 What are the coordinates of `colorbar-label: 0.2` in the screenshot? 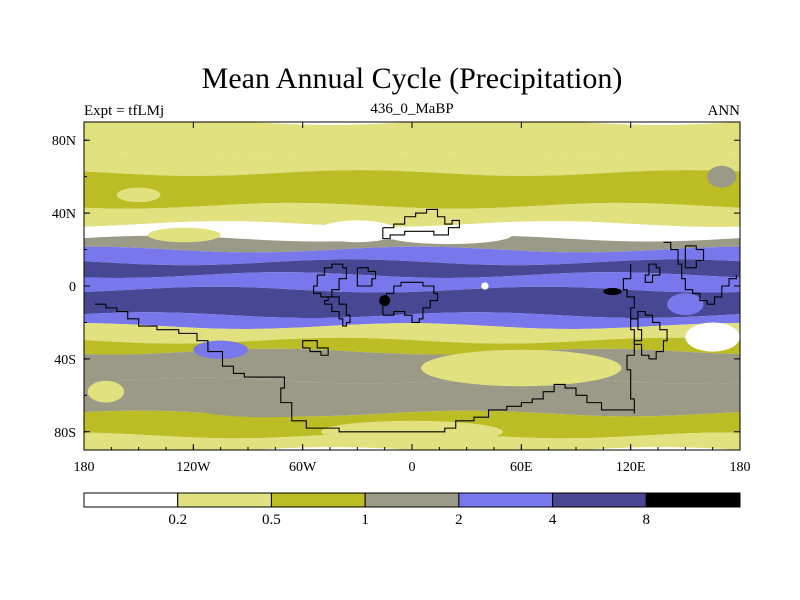 It's located at (177, 520).